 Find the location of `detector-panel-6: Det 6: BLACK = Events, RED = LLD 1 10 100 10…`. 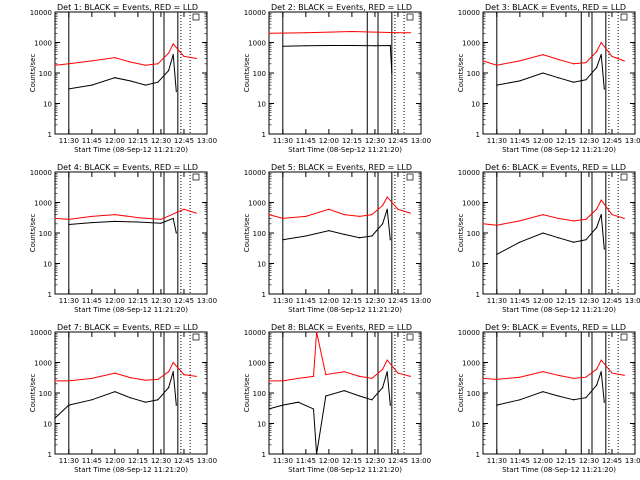

detector-panel-6: Det 6: BLACK = Events, RED = LLD 1 10 100 10… is located at coordinates (548, 238).